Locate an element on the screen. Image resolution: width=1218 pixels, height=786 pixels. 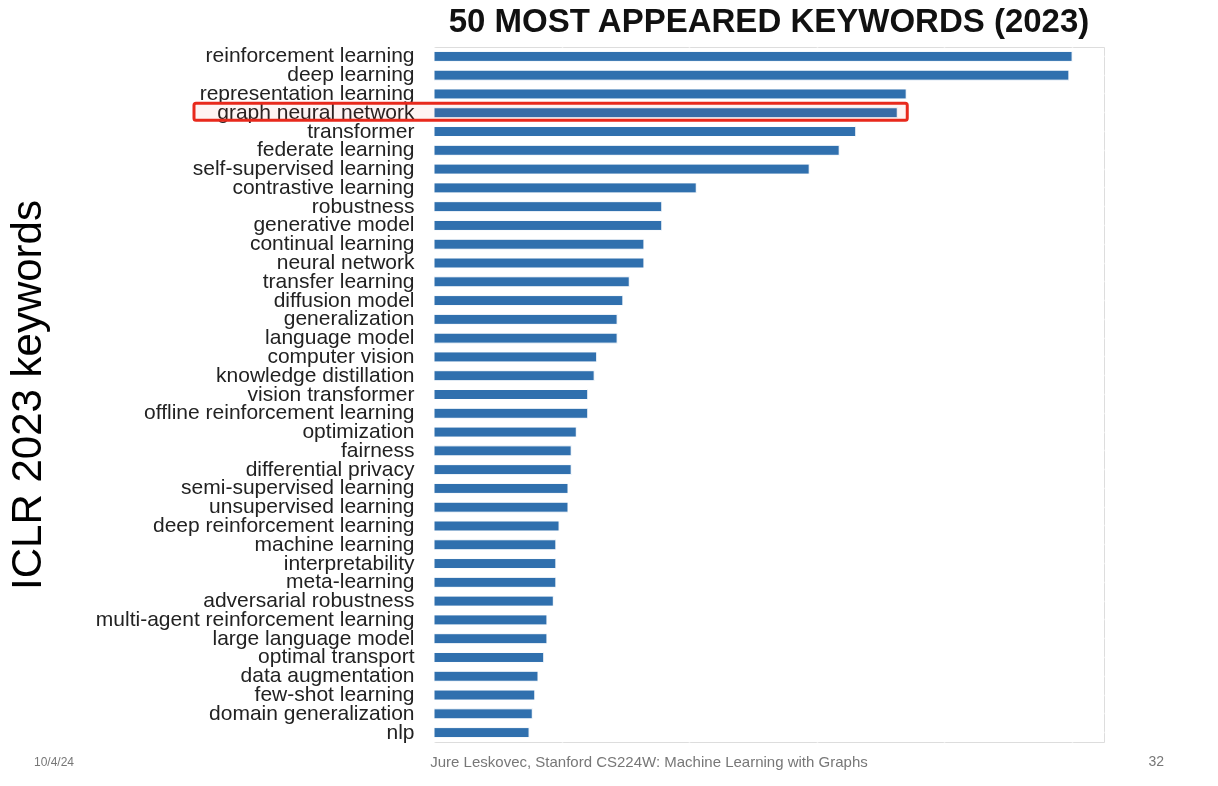
y-tick-label: reinforcement learning is located at coordinates (310, 55).